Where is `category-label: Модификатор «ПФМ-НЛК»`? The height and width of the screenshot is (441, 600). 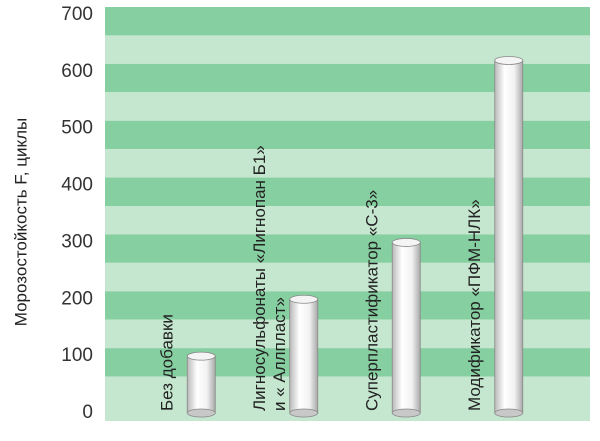 category-label: Модификатор «ПФМ-НЛК» is located at coordinates (474, 305).